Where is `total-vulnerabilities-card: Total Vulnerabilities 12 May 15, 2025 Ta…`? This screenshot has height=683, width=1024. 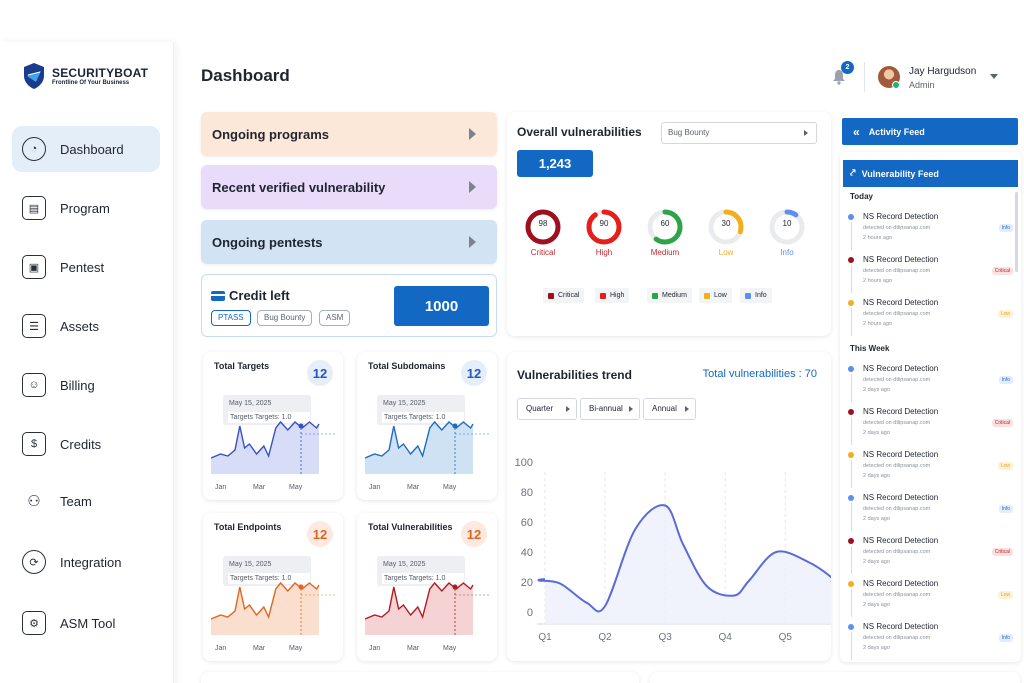
total-vulnerabilities-card: Total Vulnerabilities 12 May 15, 2025 Ta… is located at coordinates (427, 587).